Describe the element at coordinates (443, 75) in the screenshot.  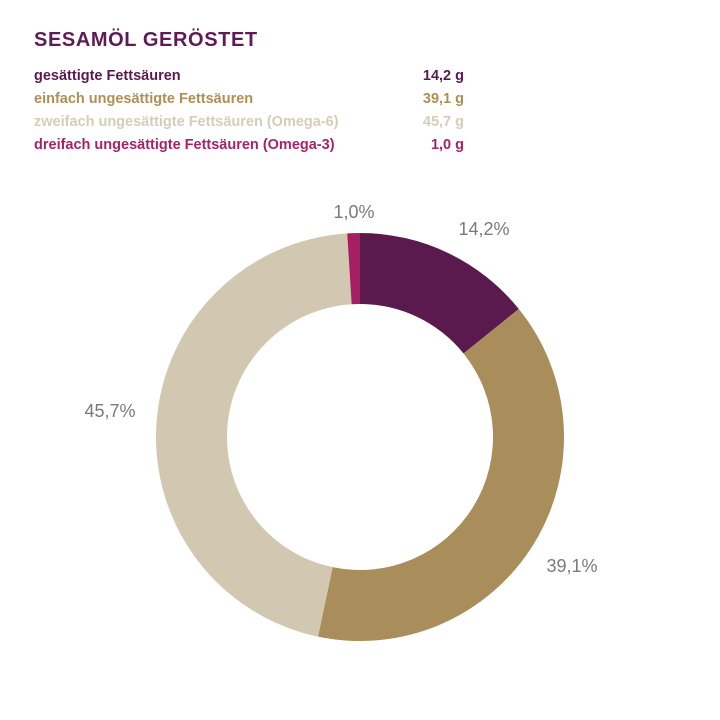
I see `legend-value: 14,2 g` at that location.